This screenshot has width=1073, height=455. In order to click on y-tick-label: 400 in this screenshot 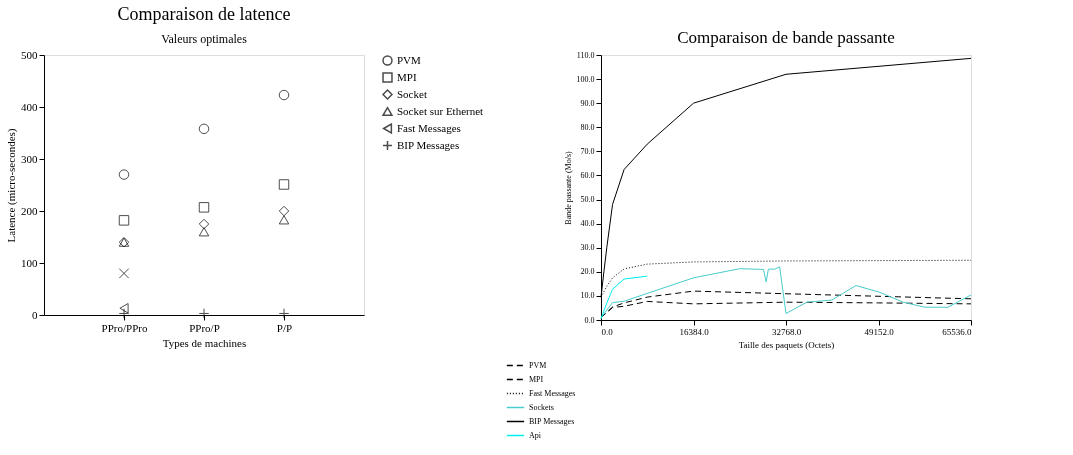, I will do `click(29, 106)`.